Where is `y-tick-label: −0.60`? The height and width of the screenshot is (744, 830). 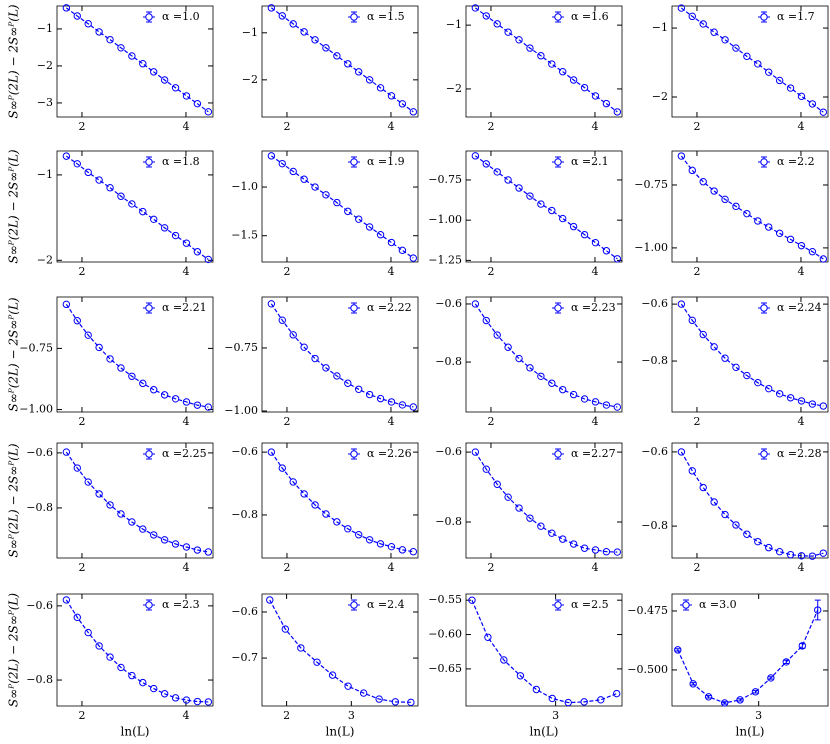 y-tick-label: −0.60 is located at coordinates (445, 634).